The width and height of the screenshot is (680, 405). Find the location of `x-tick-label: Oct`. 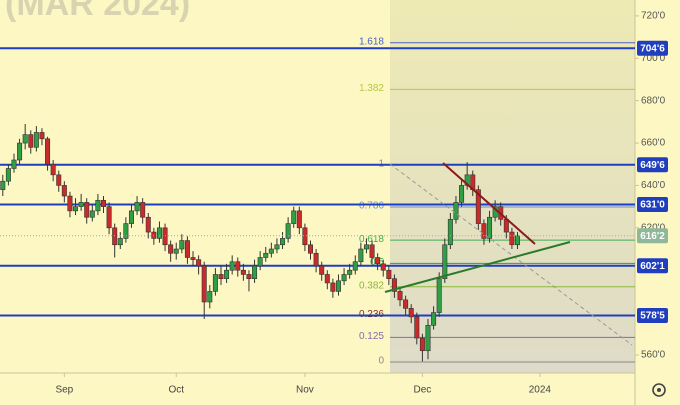

x-tick-label: Oct is located at coordinates (176, 390).